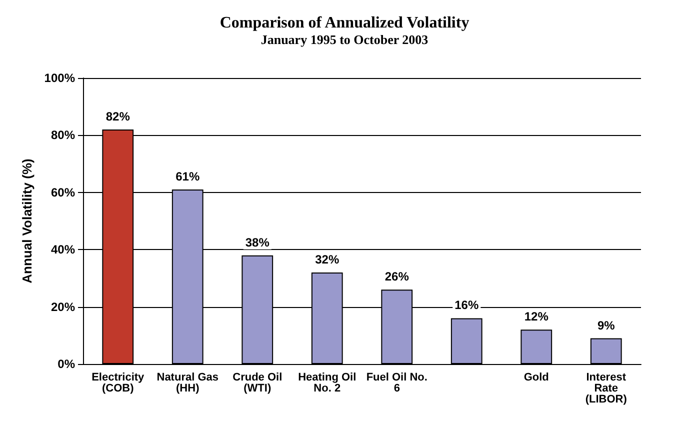  Describe the element at coordinates (118, 116) in the screenshot. I see `data-label: 82%` at that location.